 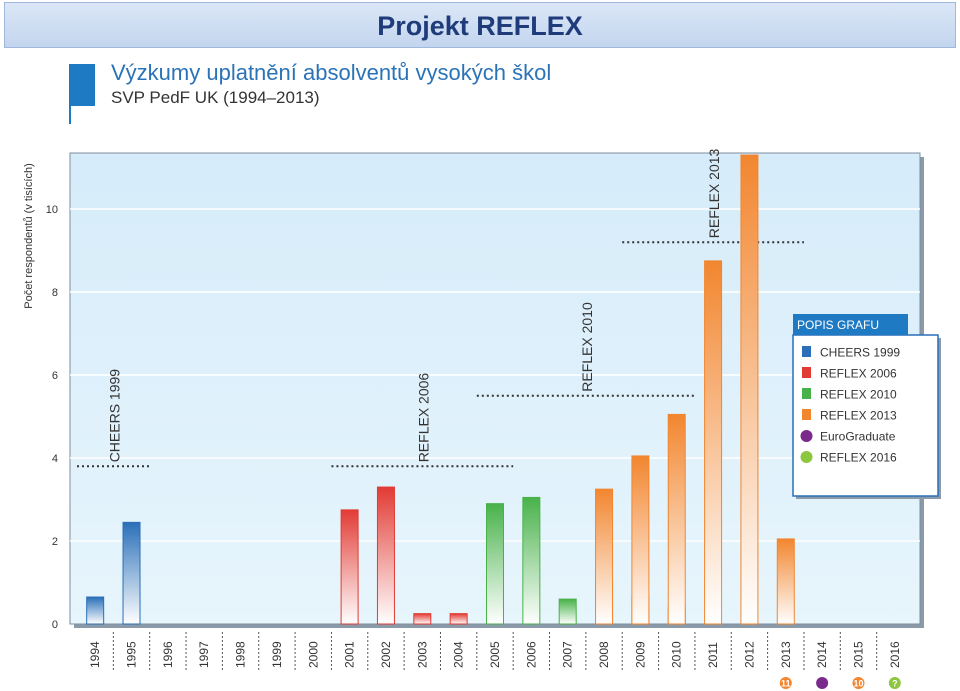 What do you see at coordinates (241, 654) in the screenshot?
I see `x-tick-label: 1998` at bounding box center [241, 654].